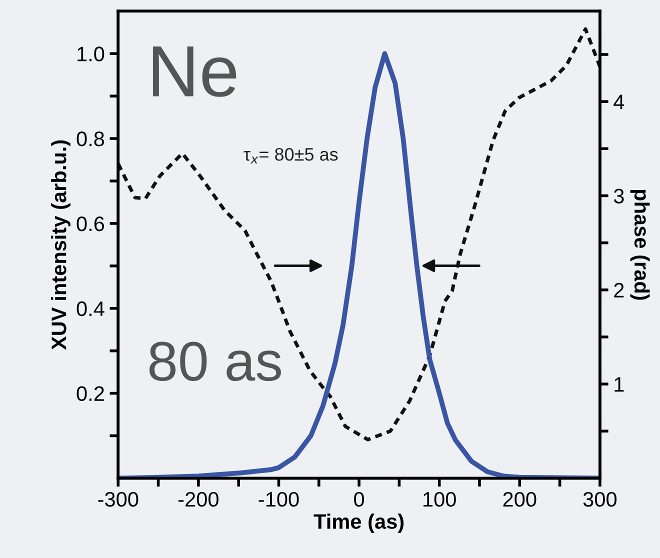 This screenshot has height=558, width=660. I want to click on x-tick-label: 100, so click(440, 499).